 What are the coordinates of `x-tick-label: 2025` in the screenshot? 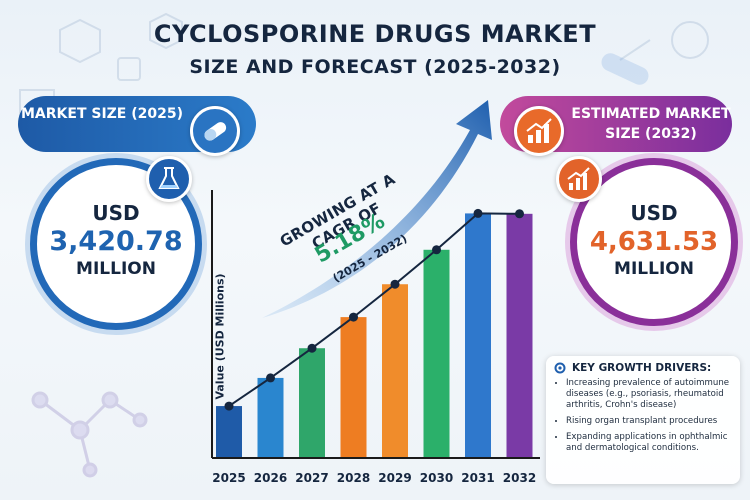 It's located at (228, 478).